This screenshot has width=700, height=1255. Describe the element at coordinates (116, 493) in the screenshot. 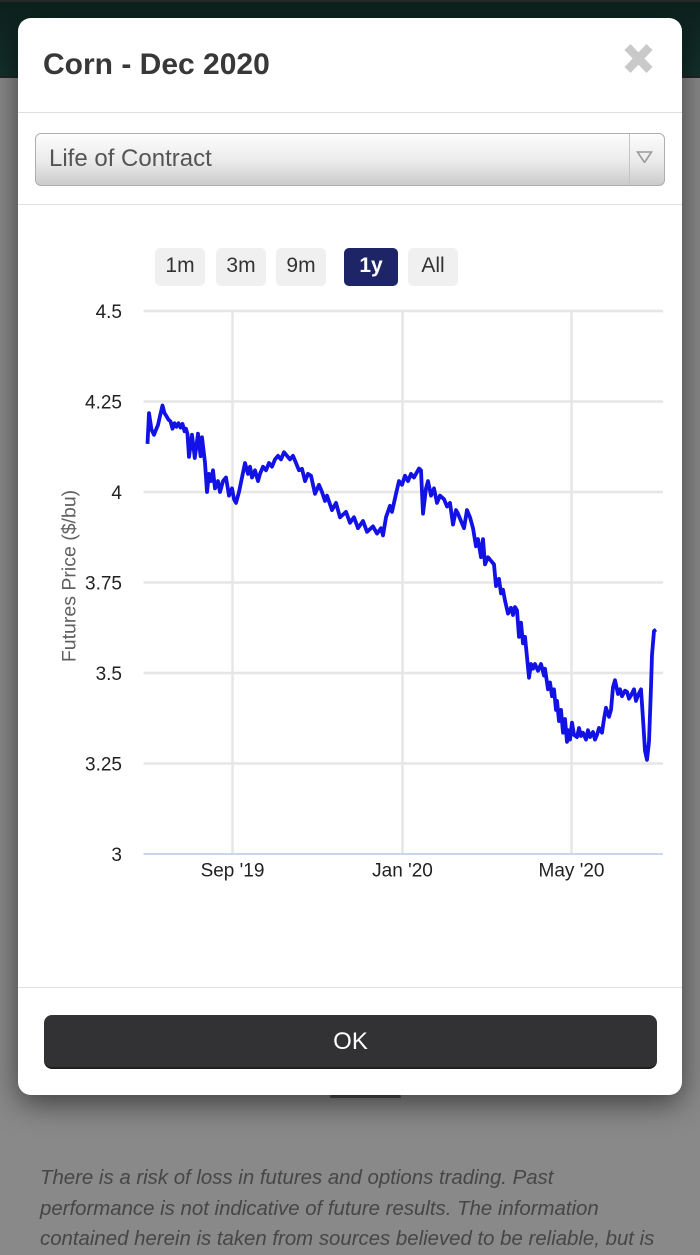

I see `svg-text: 4` at that location.